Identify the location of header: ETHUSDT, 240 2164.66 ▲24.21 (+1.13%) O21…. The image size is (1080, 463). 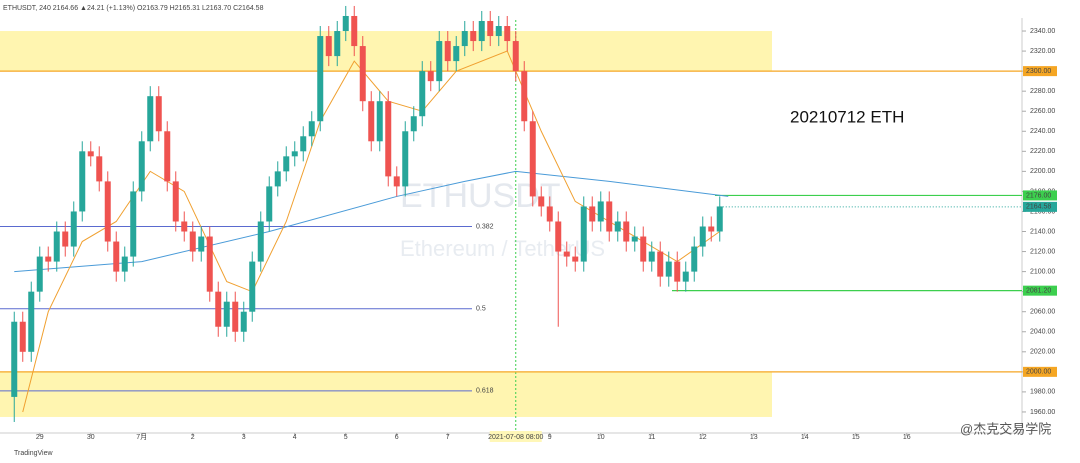
(133, 8).